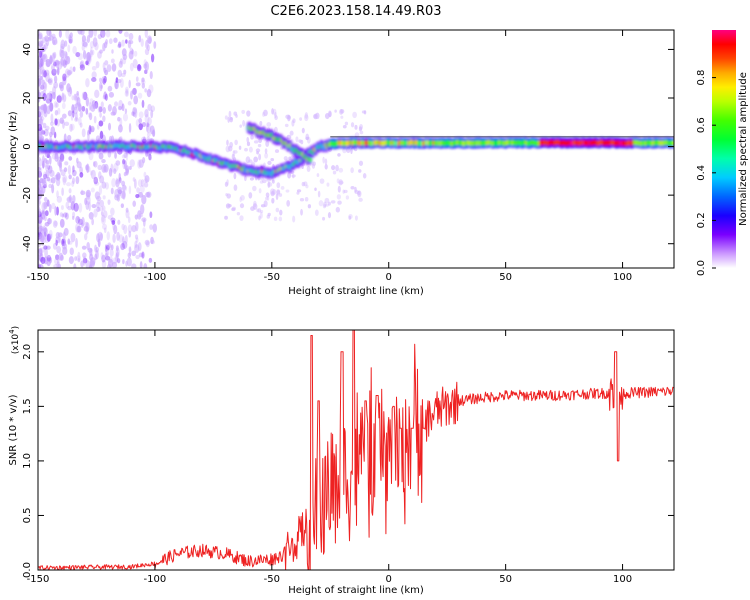 The width and height of the screenshot is (750, 600). Describe the element at coordinates (38, 579) in the screenshot. I see `snr-x-tick-label: -150` at that location.